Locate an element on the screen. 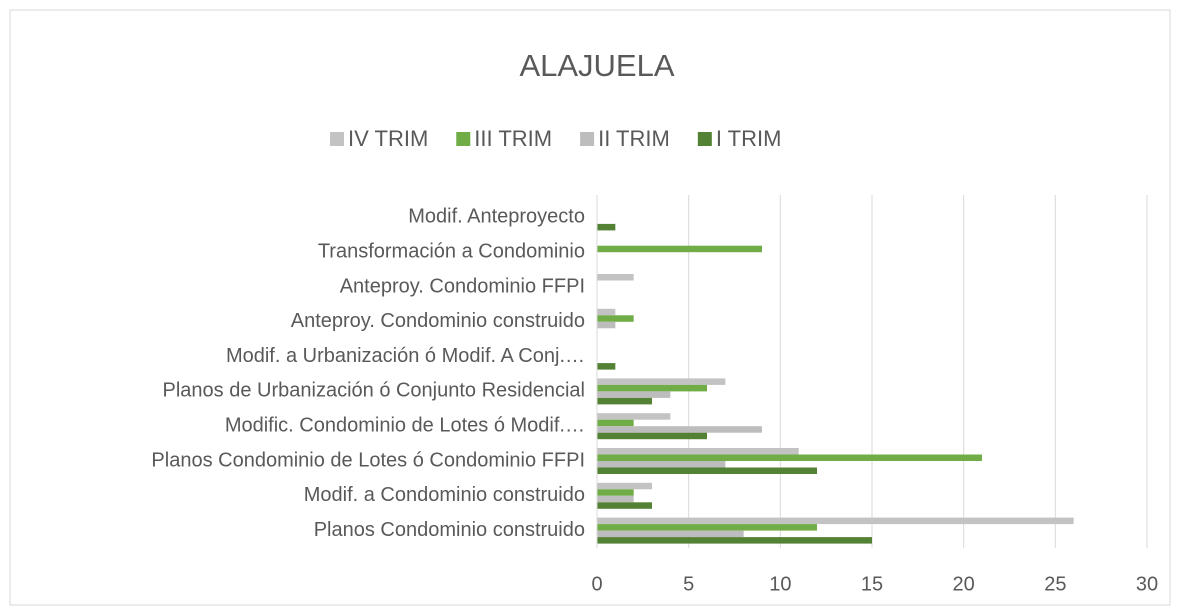 This screenshot has width=1180, height=615. y-tick-label: Transformación a Condominio is located at coordinates (451, 251).